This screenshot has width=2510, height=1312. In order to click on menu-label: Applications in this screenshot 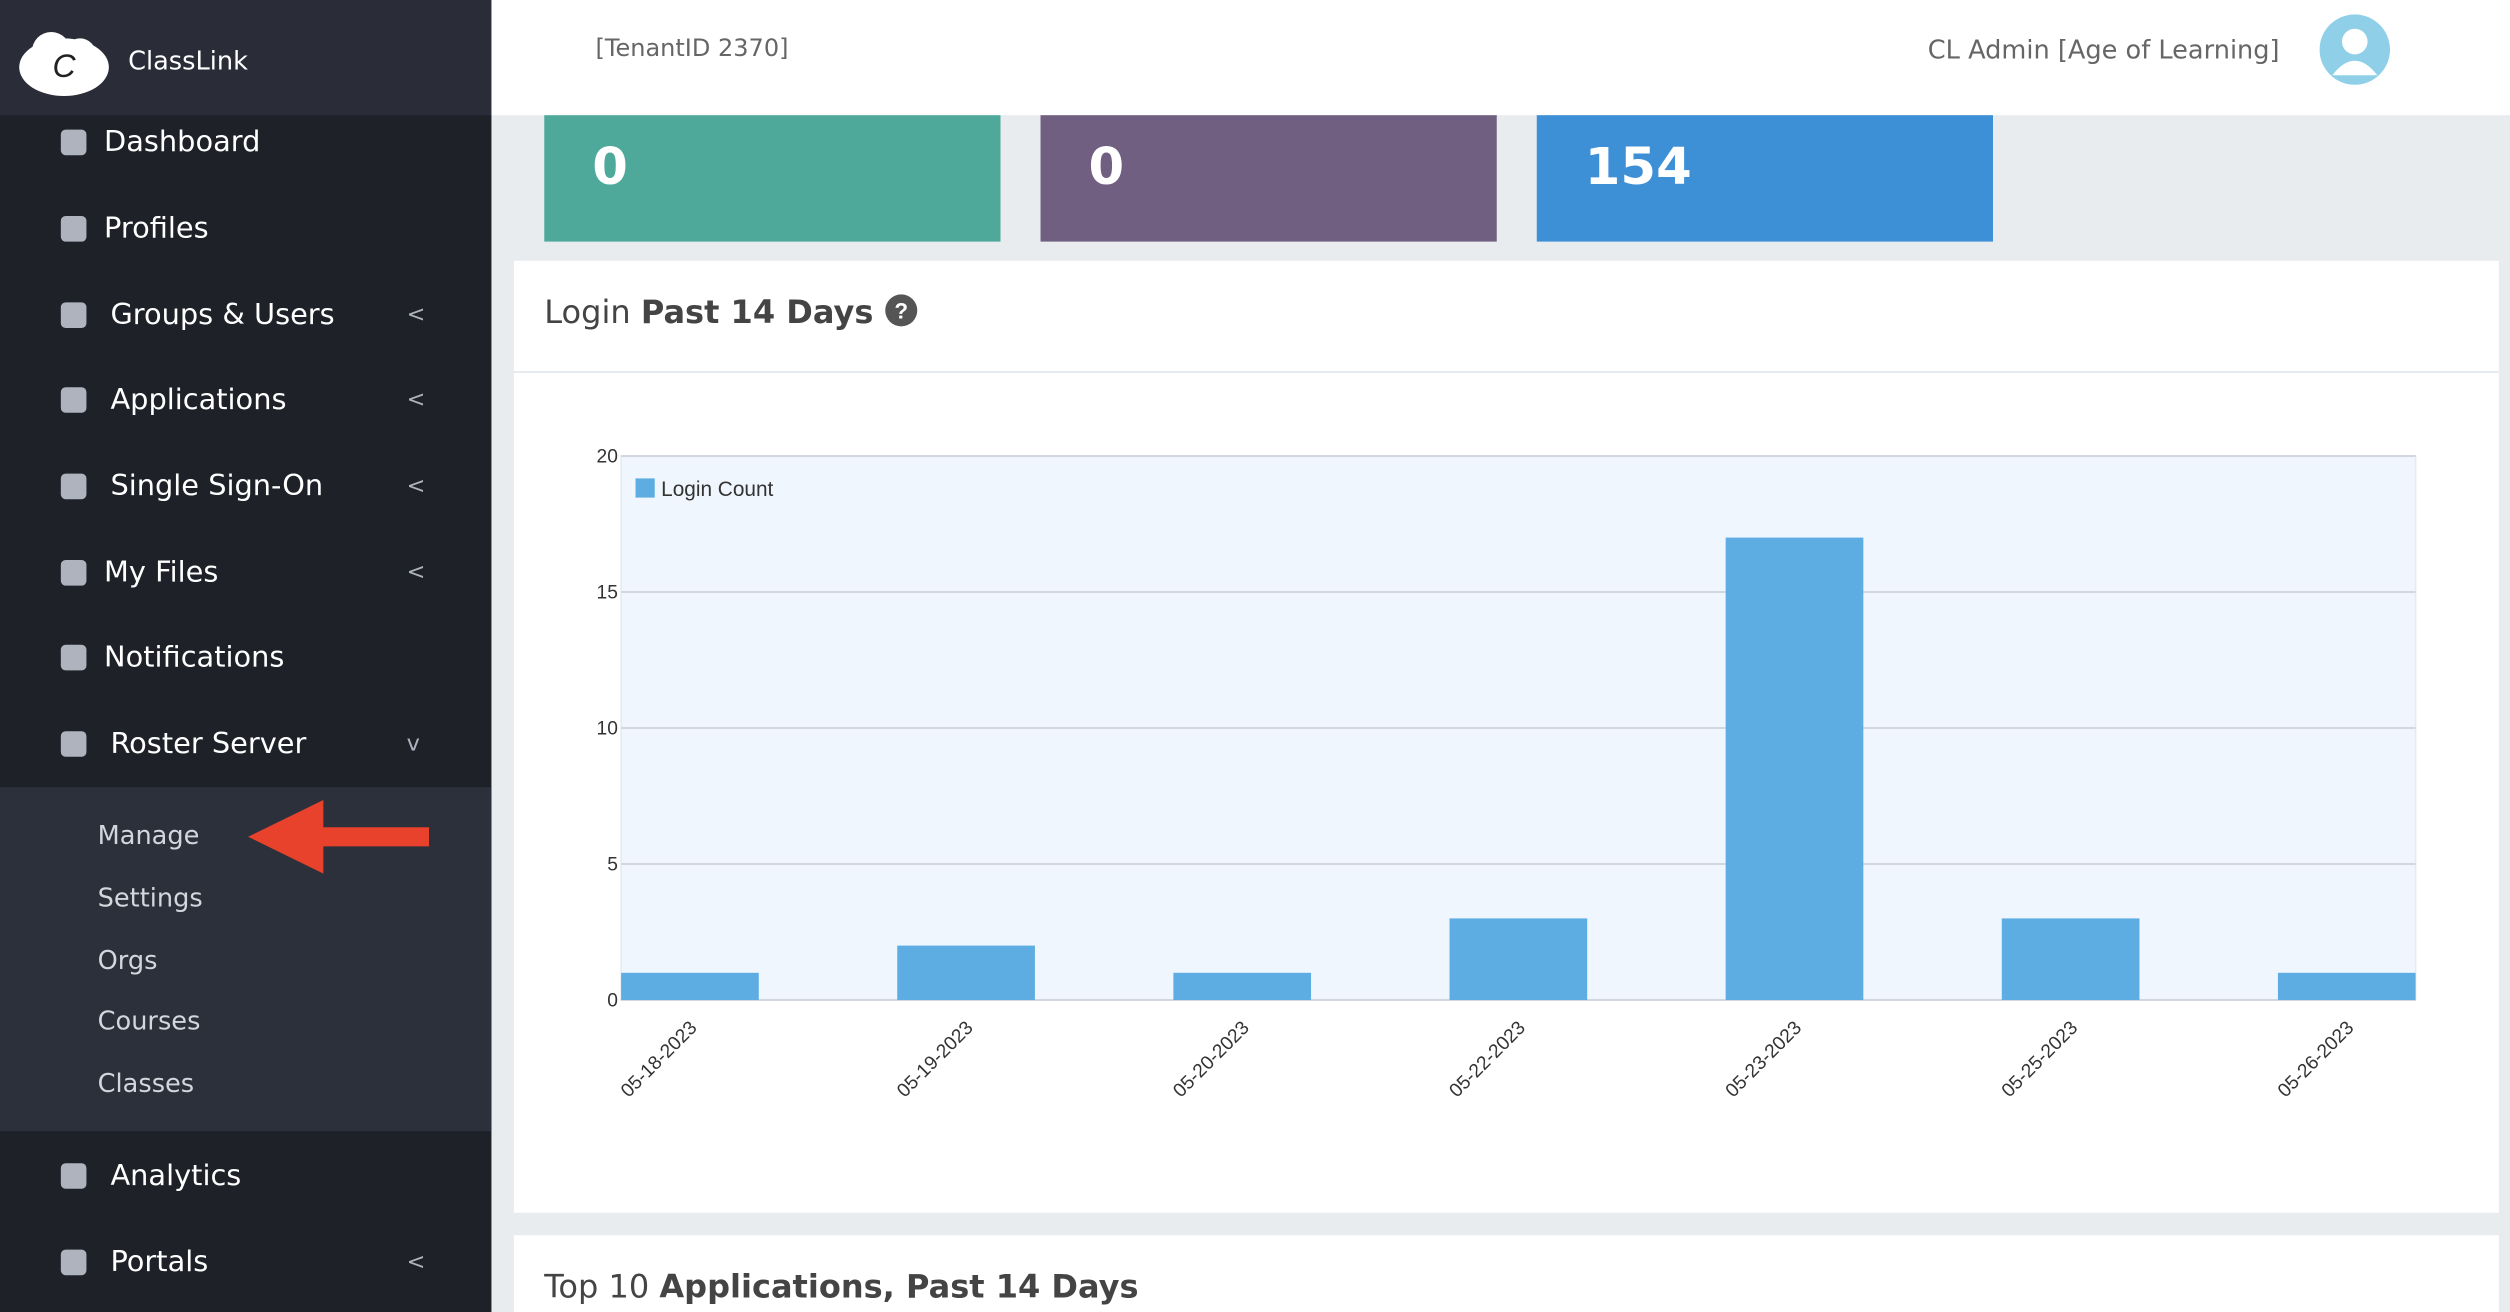, I will do `click(198, 400)`.